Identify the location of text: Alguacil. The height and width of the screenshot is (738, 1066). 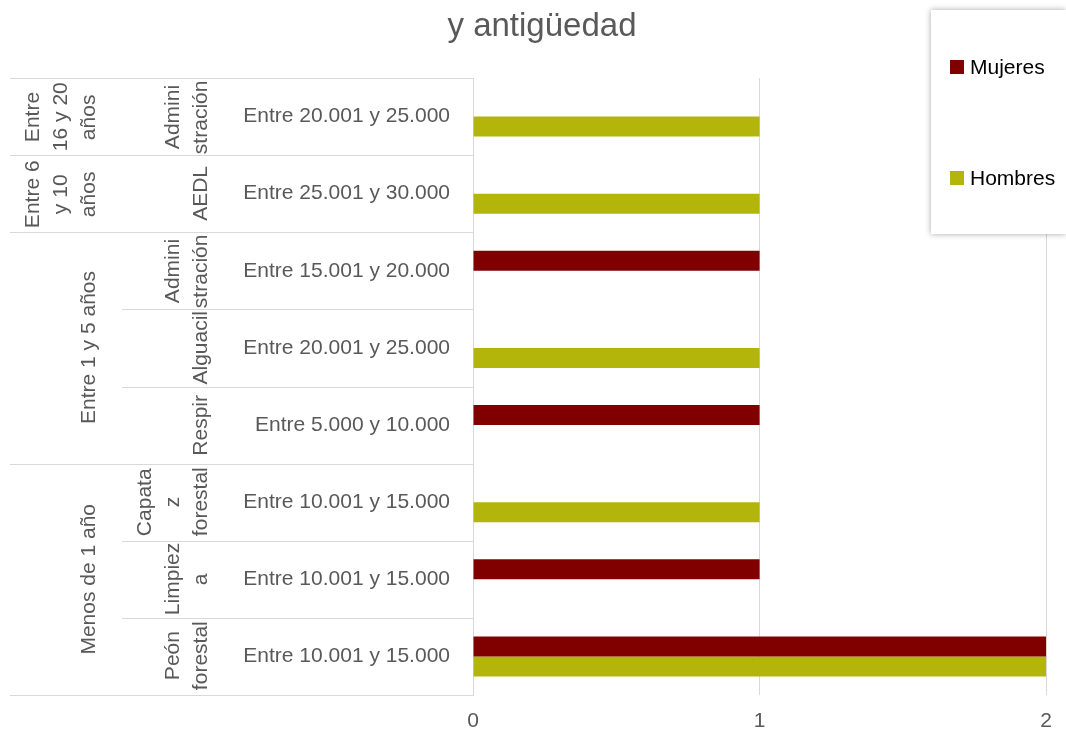
(199, 347).